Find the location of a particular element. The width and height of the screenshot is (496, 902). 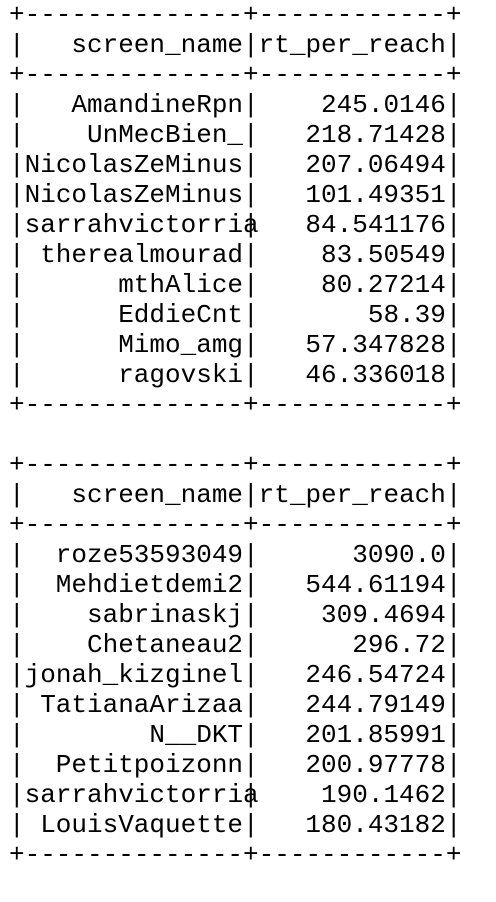

data-row: |NicolasZeMinus| 101.49351| is located at coordinates (235, 195).